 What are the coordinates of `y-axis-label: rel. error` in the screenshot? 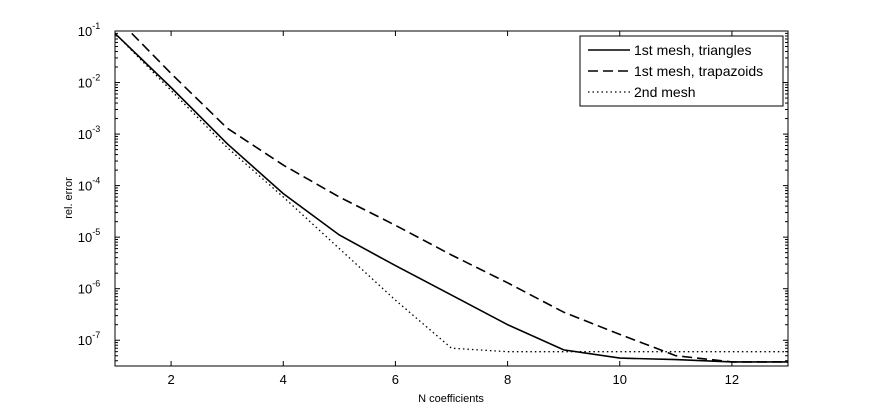 It's located at (69, 198).